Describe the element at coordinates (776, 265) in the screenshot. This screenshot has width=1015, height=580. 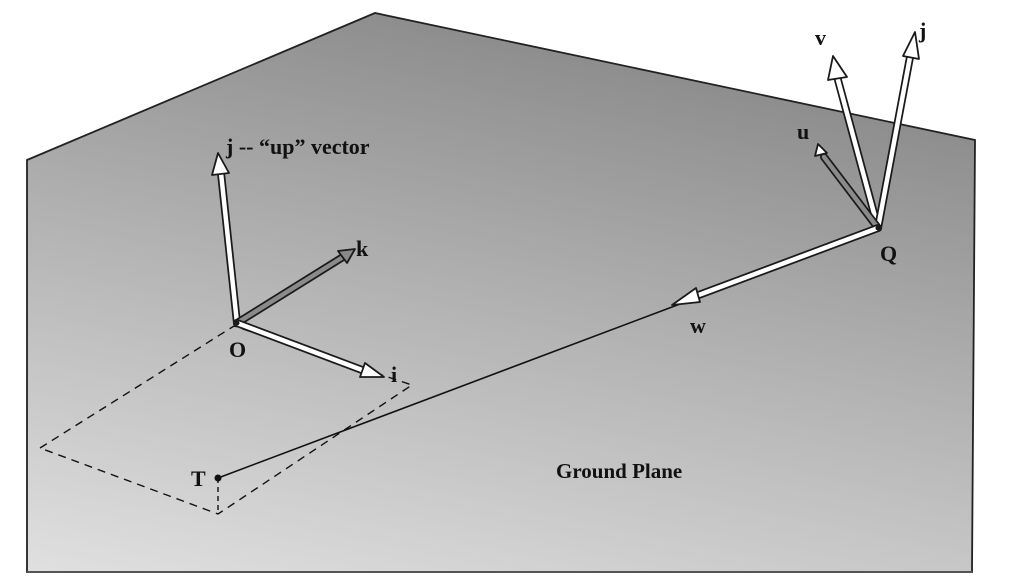
I see `arrow-w` at that location.